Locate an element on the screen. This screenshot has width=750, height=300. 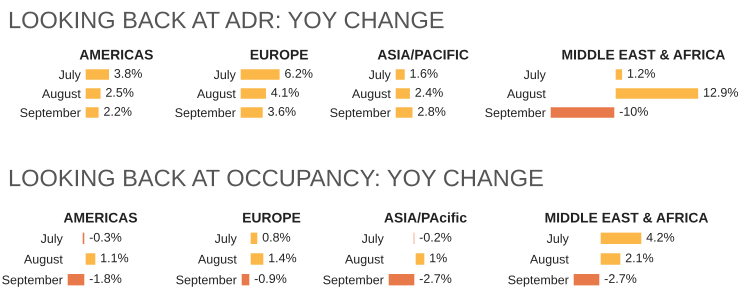
data-label: 12.9% is located at coordinates (721, 92).